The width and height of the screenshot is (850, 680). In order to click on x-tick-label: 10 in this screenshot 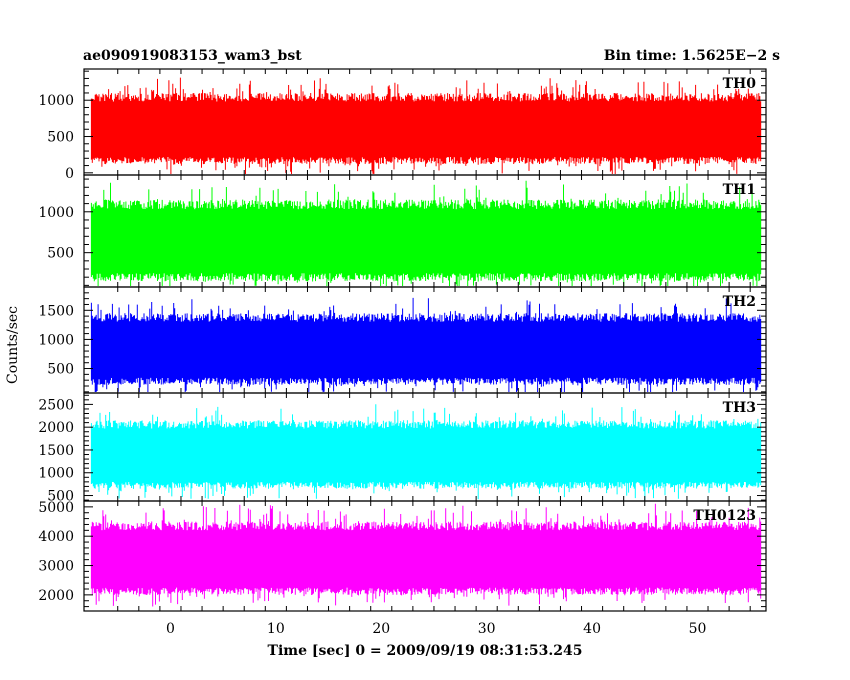, I will do `click(276, 629)`.